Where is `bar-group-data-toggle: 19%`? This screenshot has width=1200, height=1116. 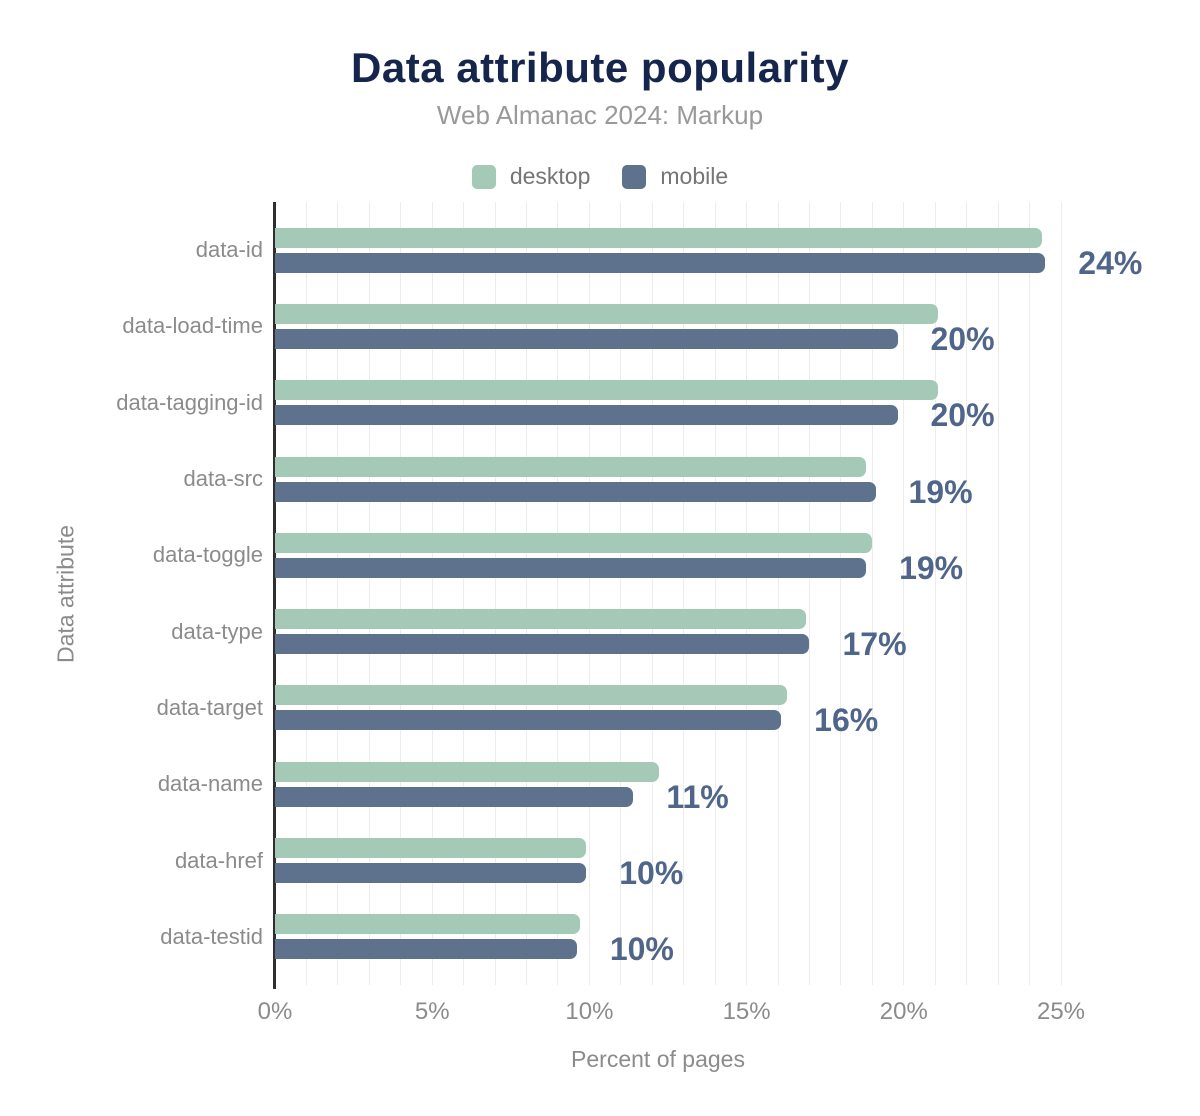 bar-group-data-toggle: 19% is located at coordinates (668, 555).